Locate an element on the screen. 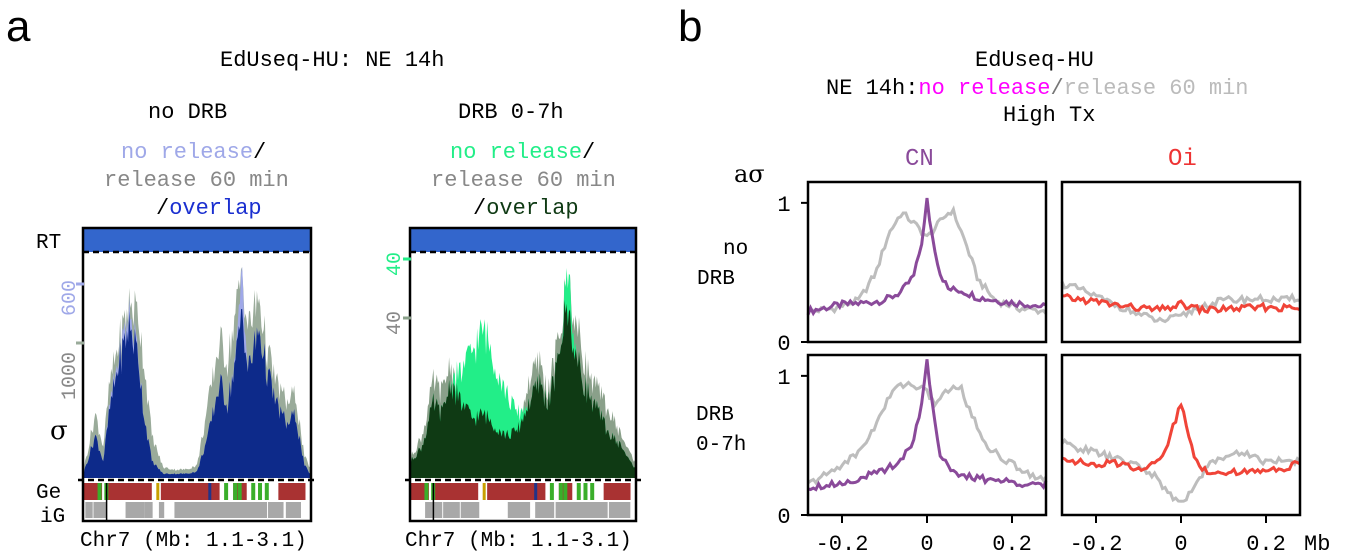 The width and height of the screenshot is (1345, 558). area-series is located at coordinates (523, 373).